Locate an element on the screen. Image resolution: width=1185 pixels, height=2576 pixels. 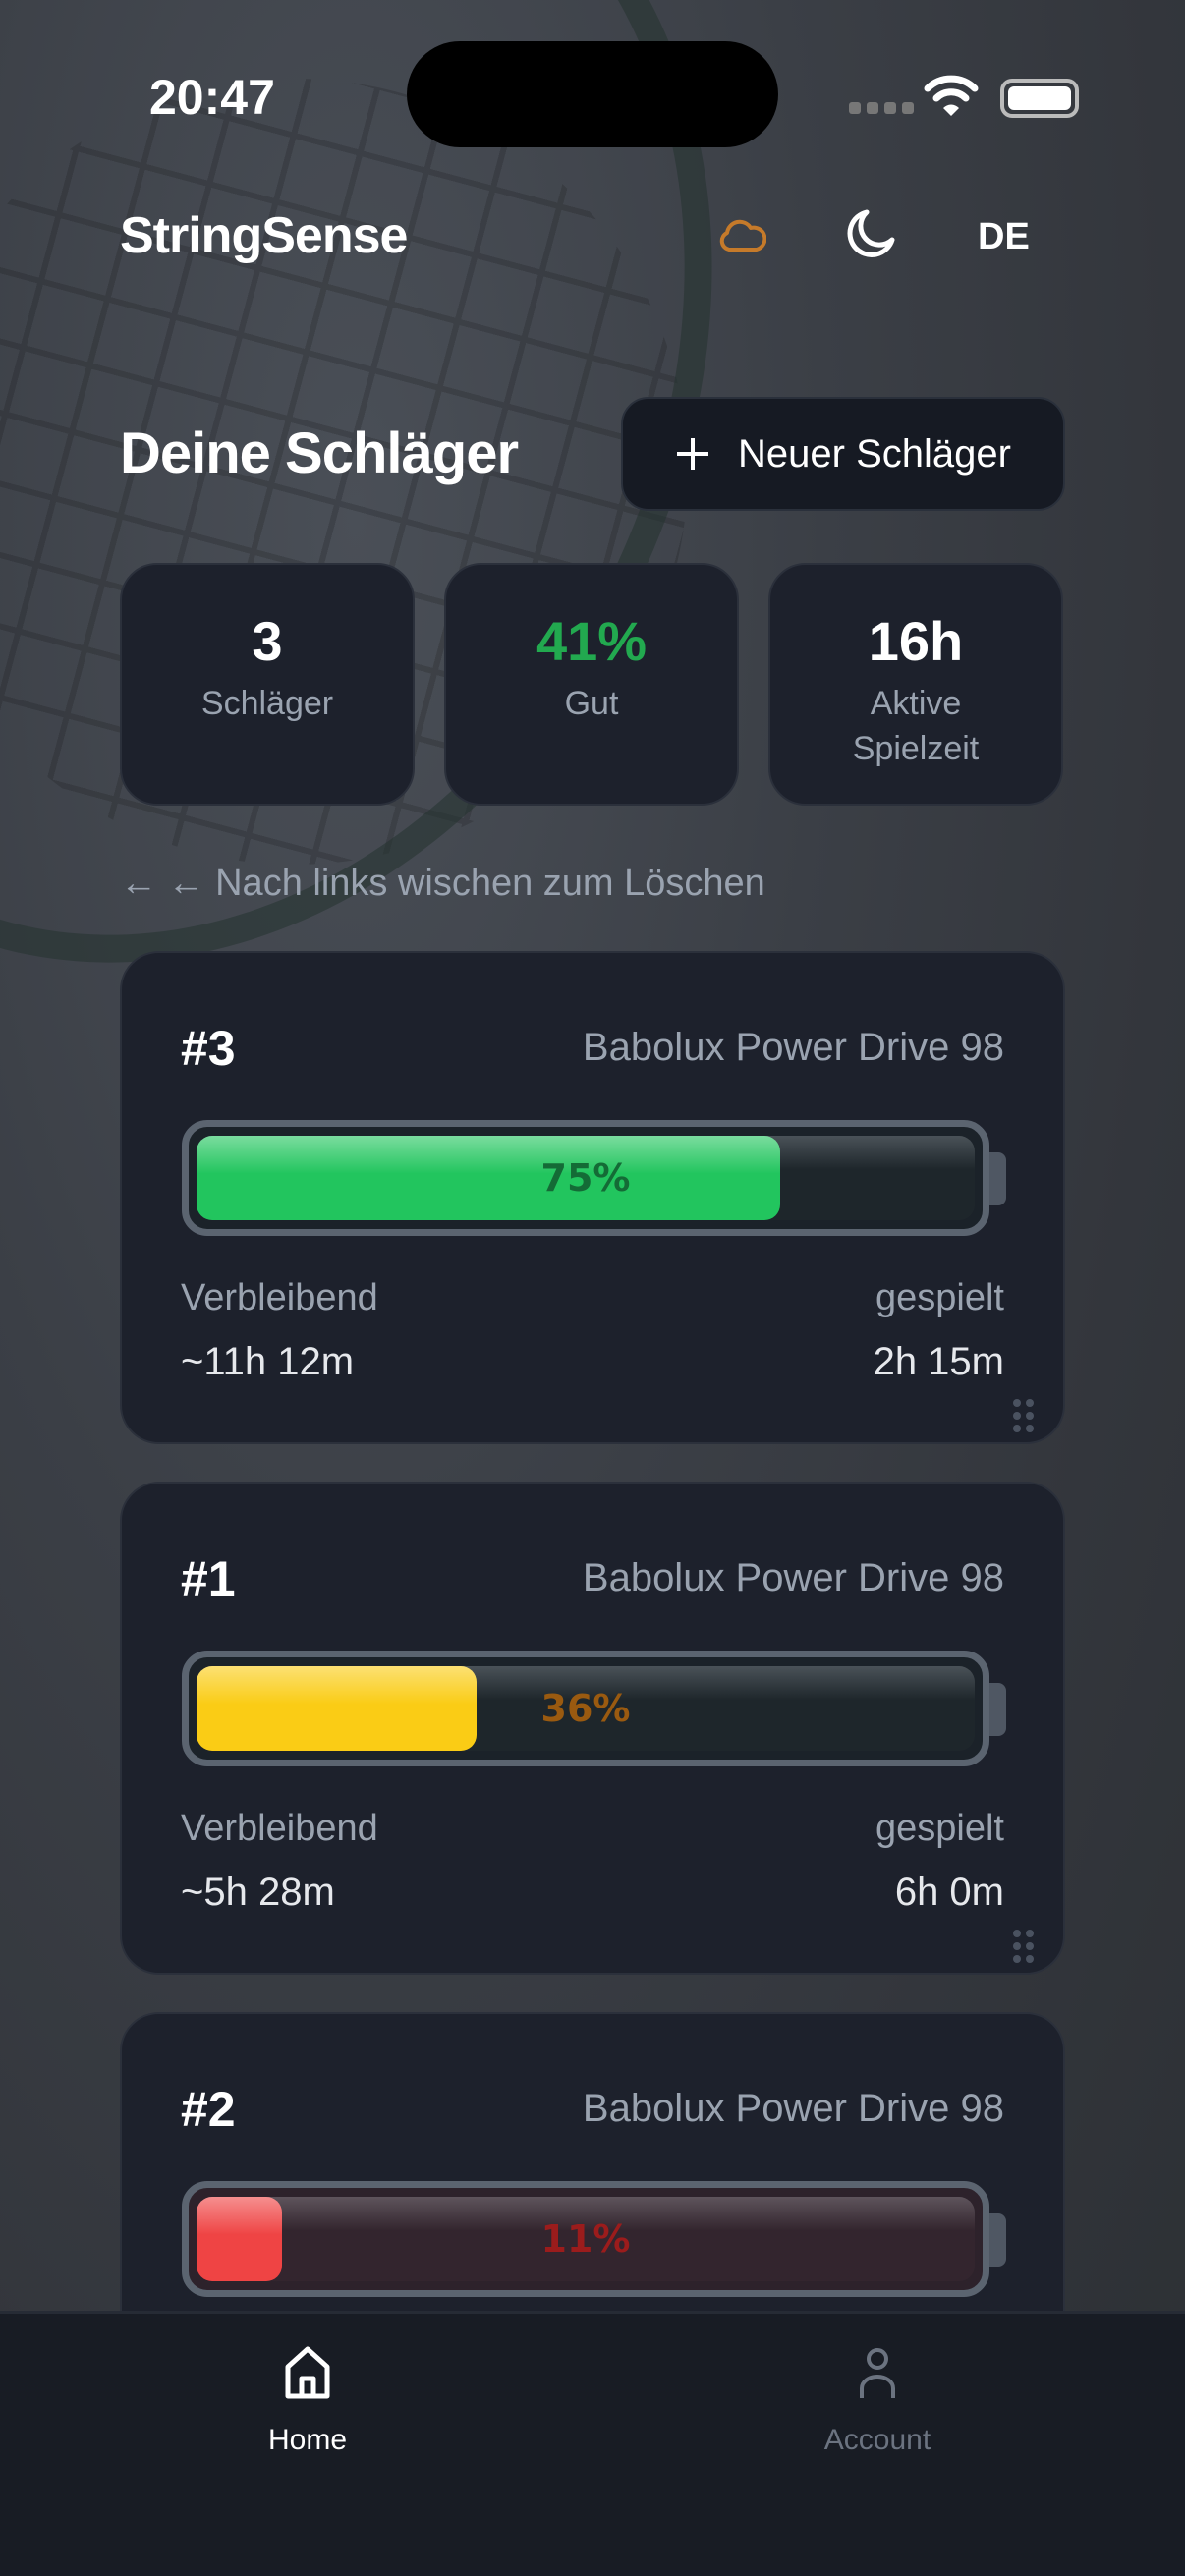
language-toggle: DE is located at coordinates (1004, 236).